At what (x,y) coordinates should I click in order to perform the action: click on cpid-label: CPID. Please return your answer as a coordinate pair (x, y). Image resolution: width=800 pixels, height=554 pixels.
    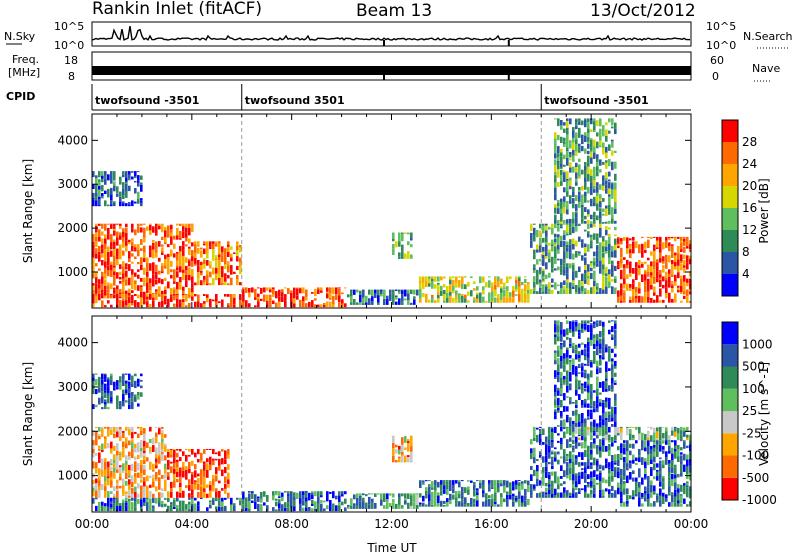
    Looking at the image, I should click on (20, 96).